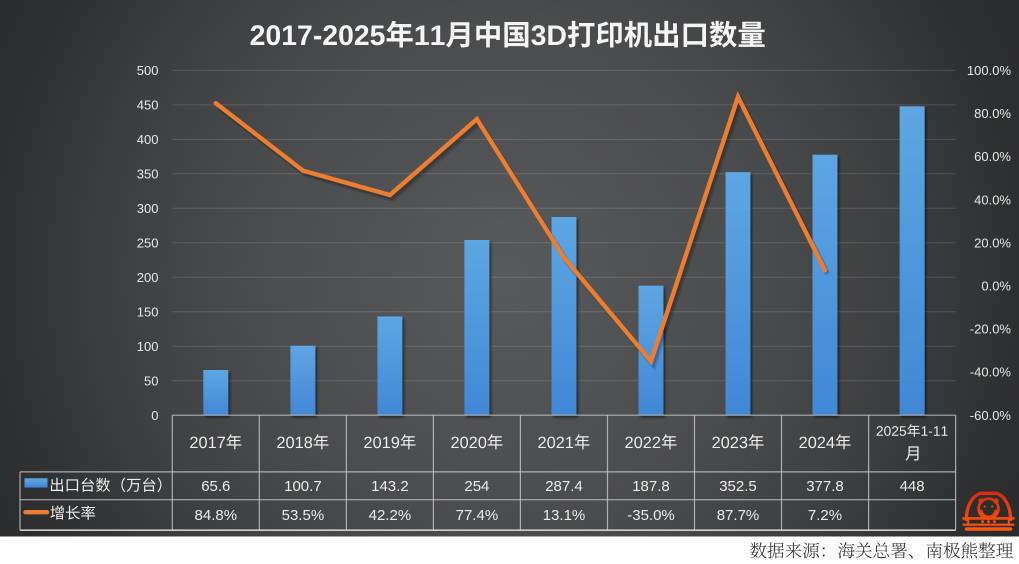 This screenshot has width=1019, height=564. I want to click on svg-text: 250, so click(148, 242).